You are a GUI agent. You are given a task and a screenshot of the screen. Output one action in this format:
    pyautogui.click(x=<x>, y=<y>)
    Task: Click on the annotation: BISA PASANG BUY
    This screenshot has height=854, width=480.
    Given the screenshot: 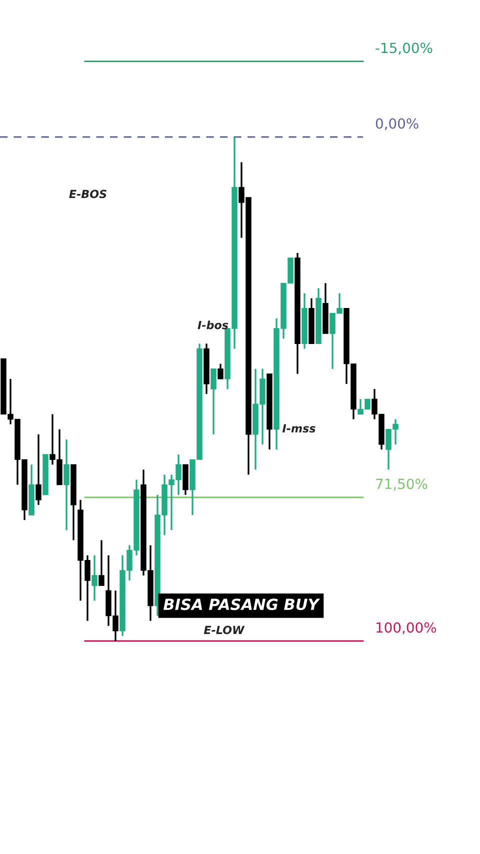 What is the action you would take?
    pyautogui.click(x=241, y=604)
    